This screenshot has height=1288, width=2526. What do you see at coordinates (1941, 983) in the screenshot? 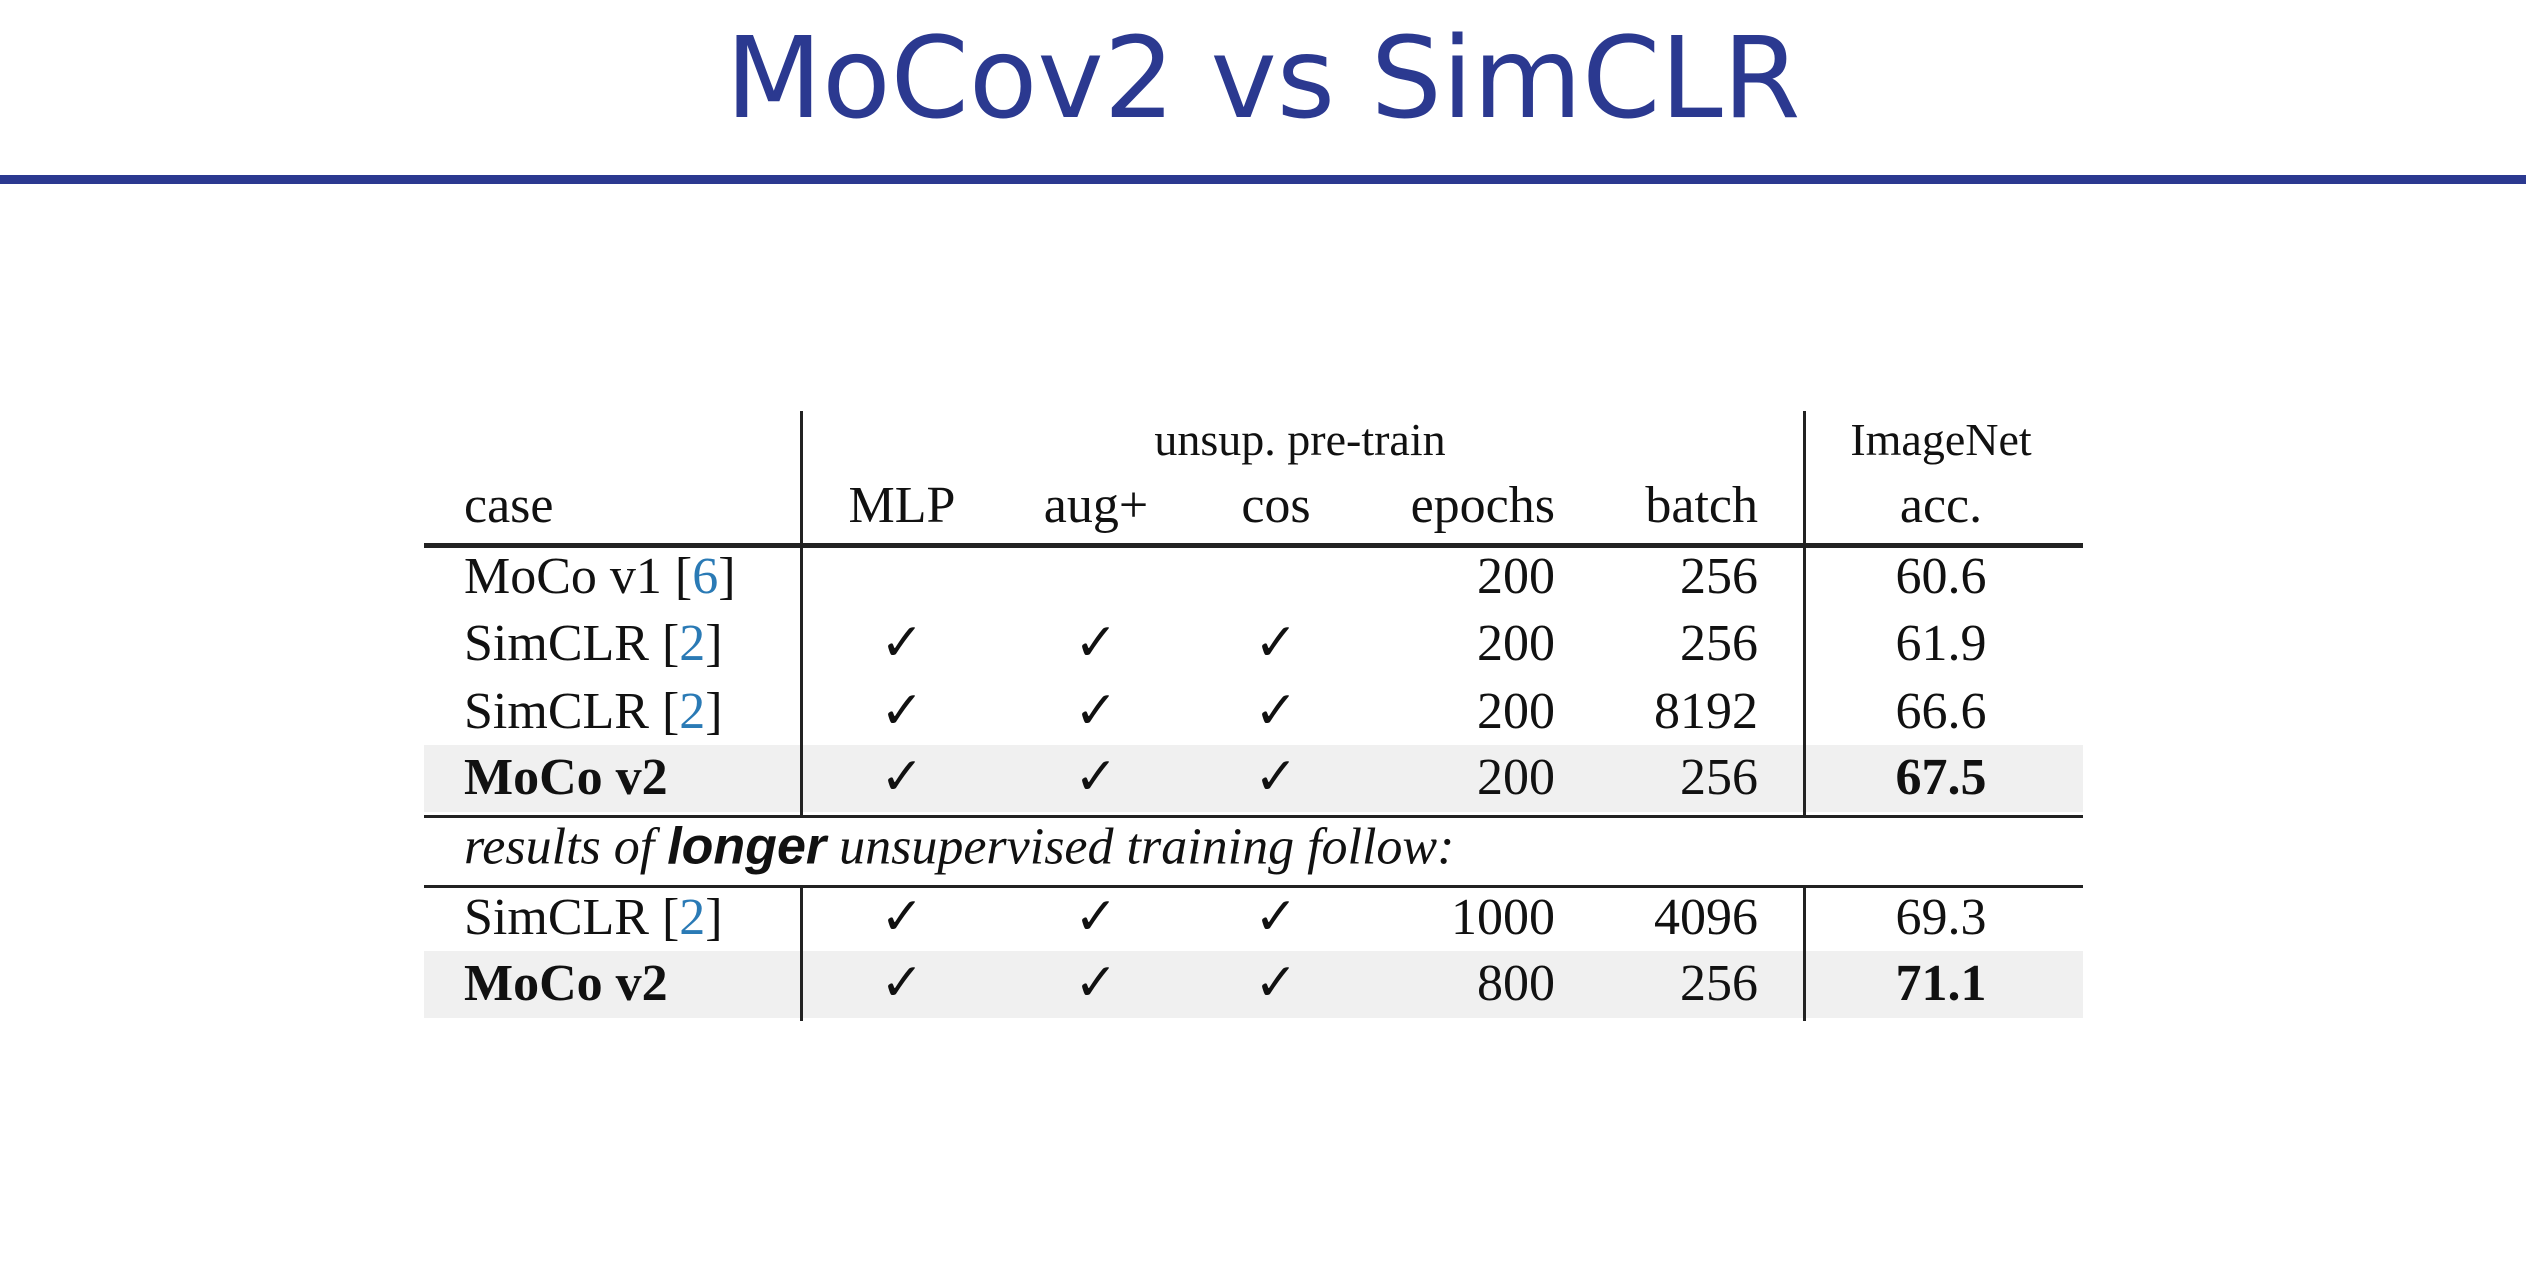
I see `value-cell: 71.1` at bounding box center [1941, 983].